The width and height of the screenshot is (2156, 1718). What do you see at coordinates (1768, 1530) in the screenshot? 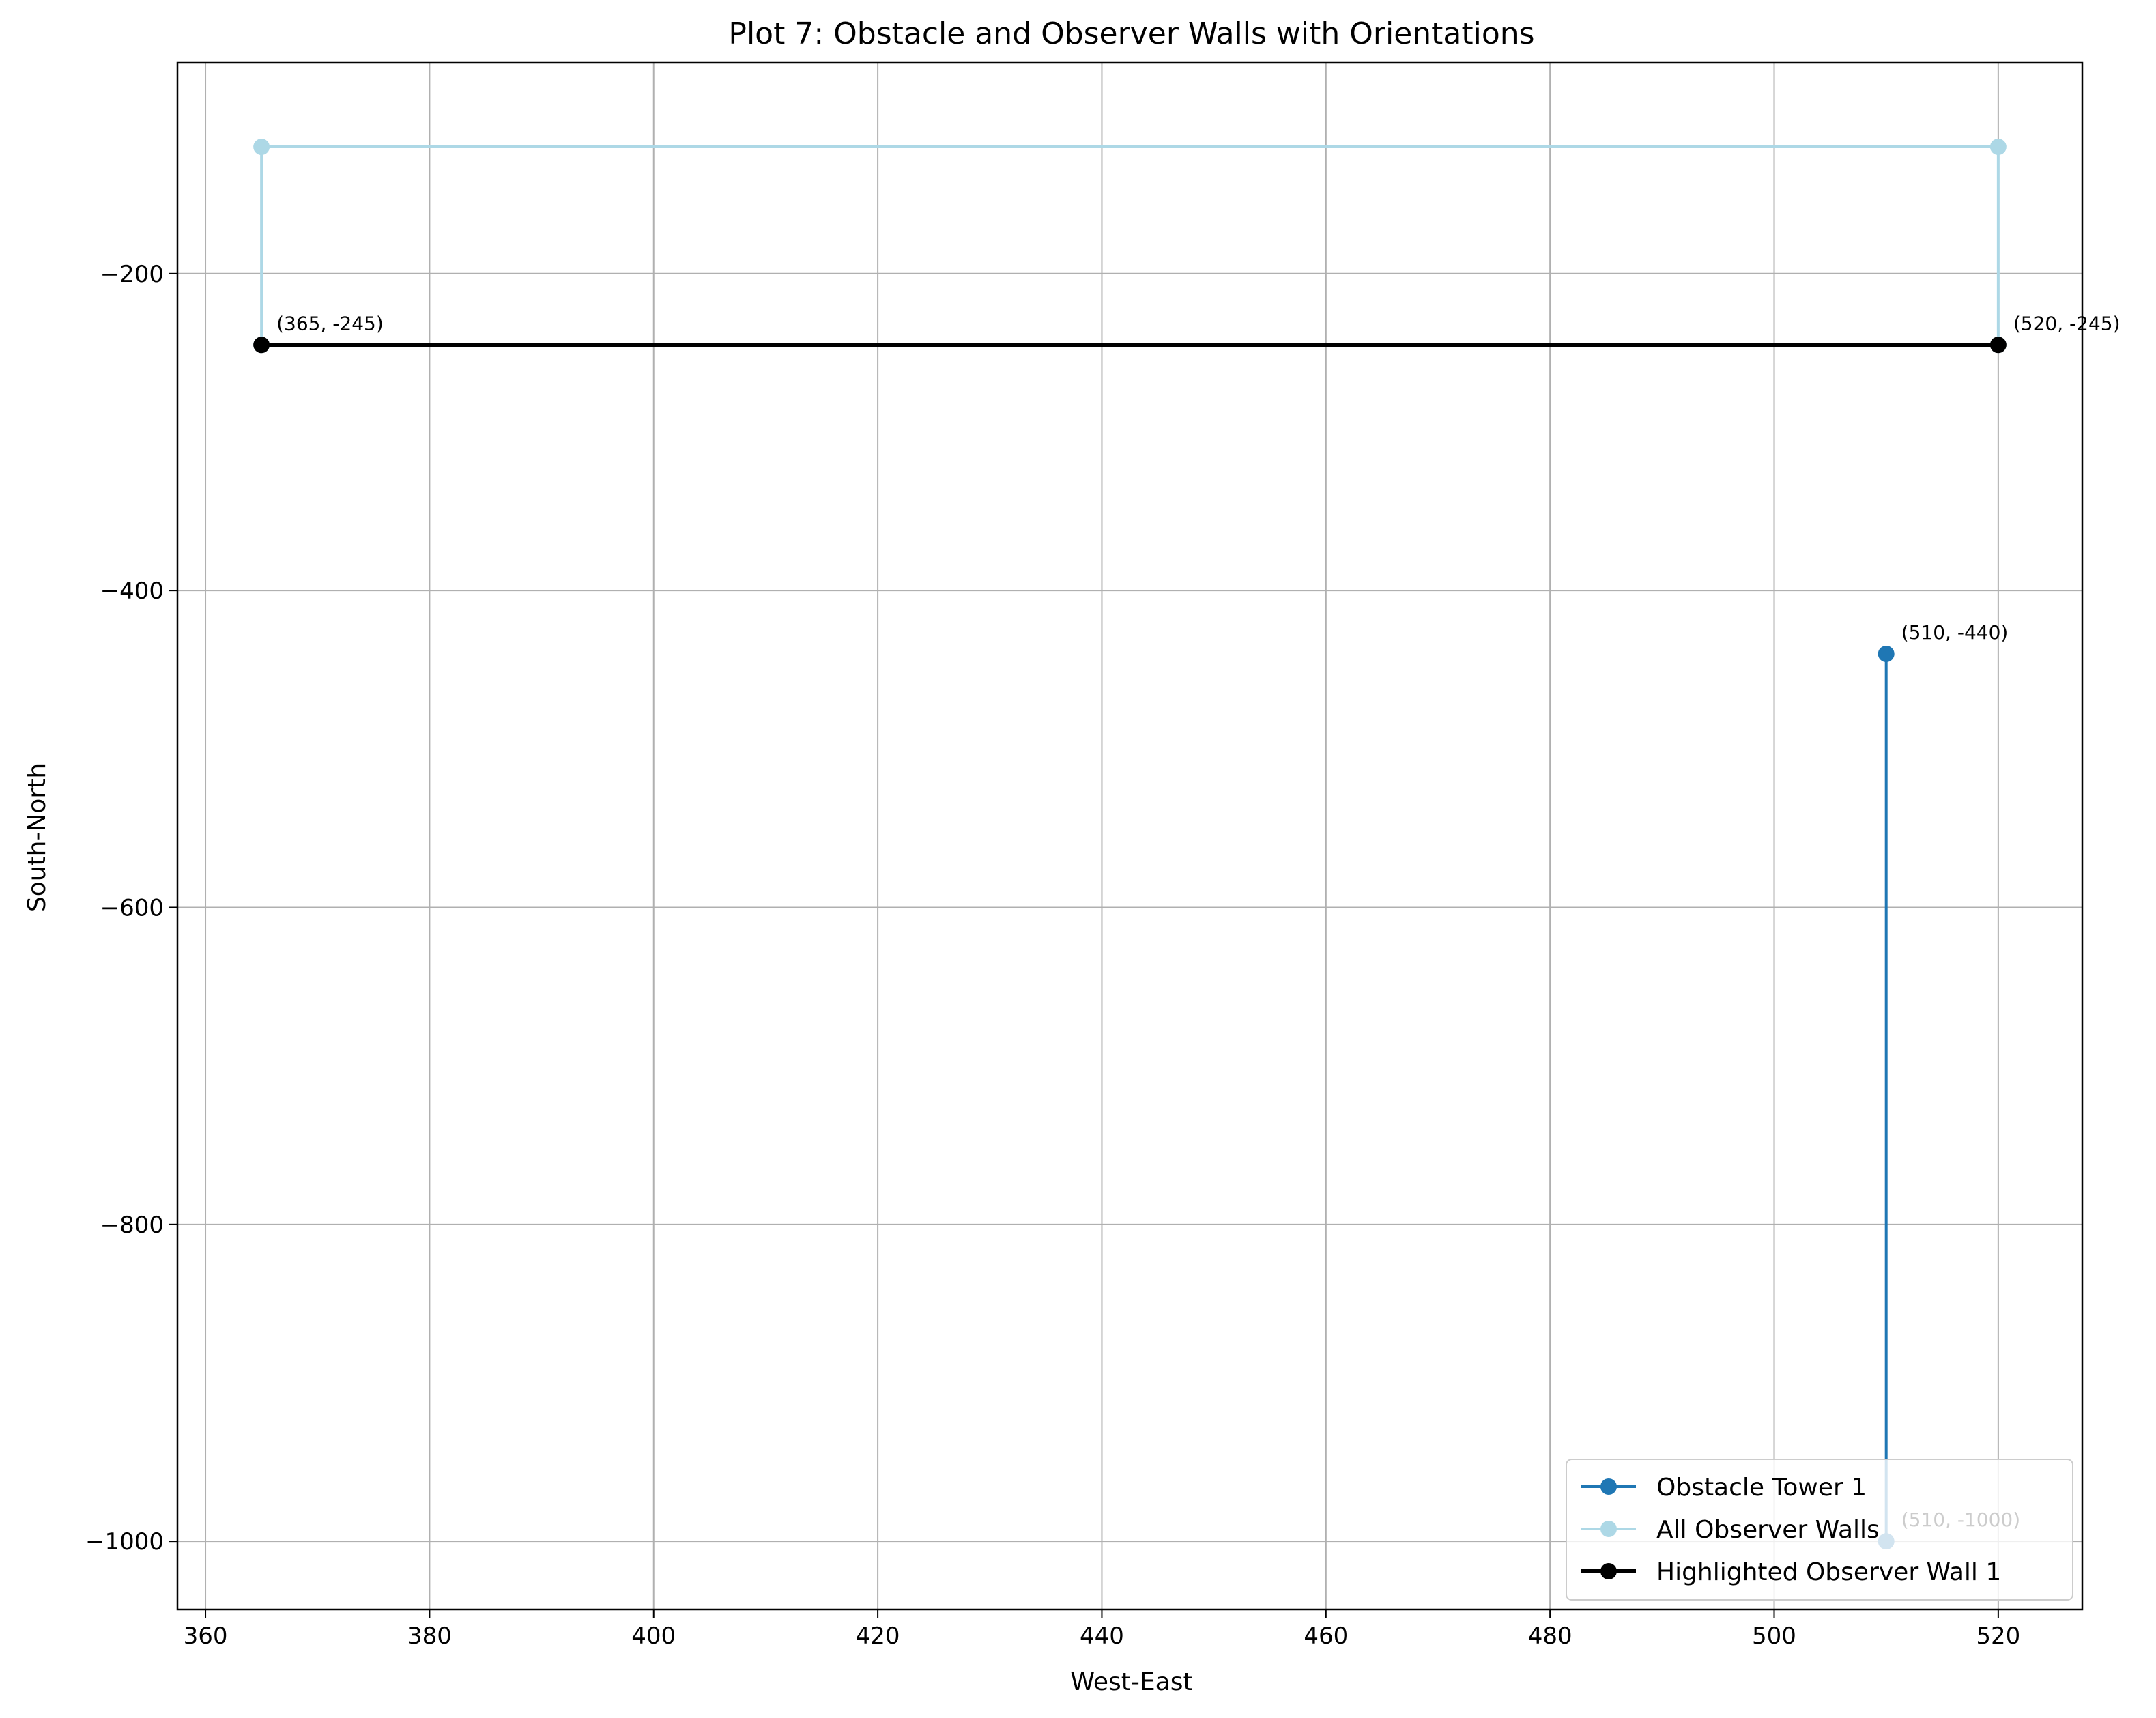
I see `legend-label-2: All Observer Walls` at bounding box center [1768, 1530].